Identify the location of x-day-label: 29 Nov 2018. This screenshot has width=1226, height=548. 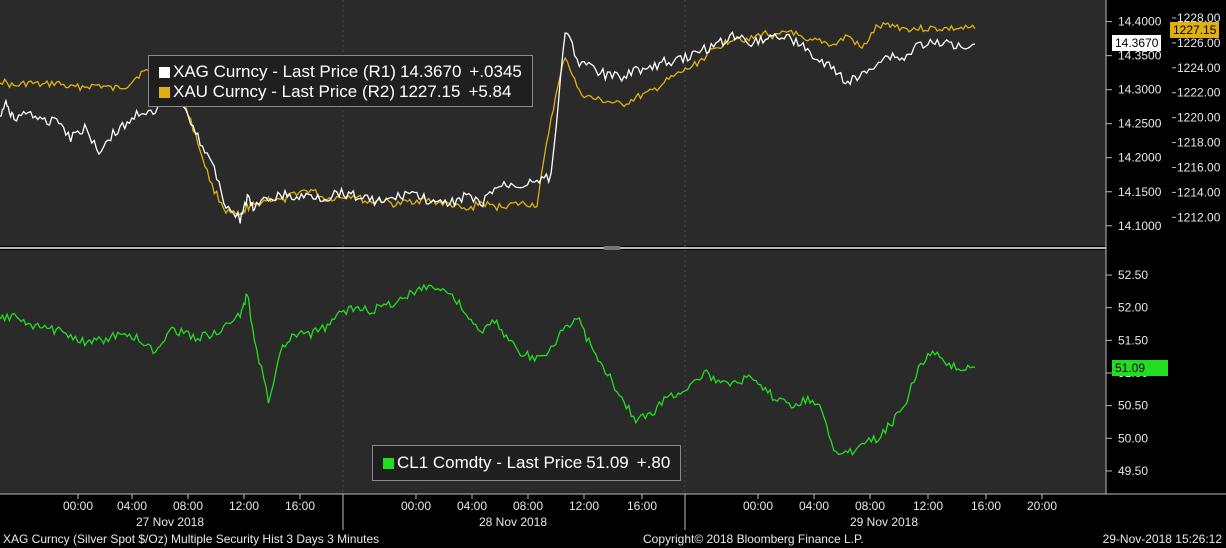
(884, 522).